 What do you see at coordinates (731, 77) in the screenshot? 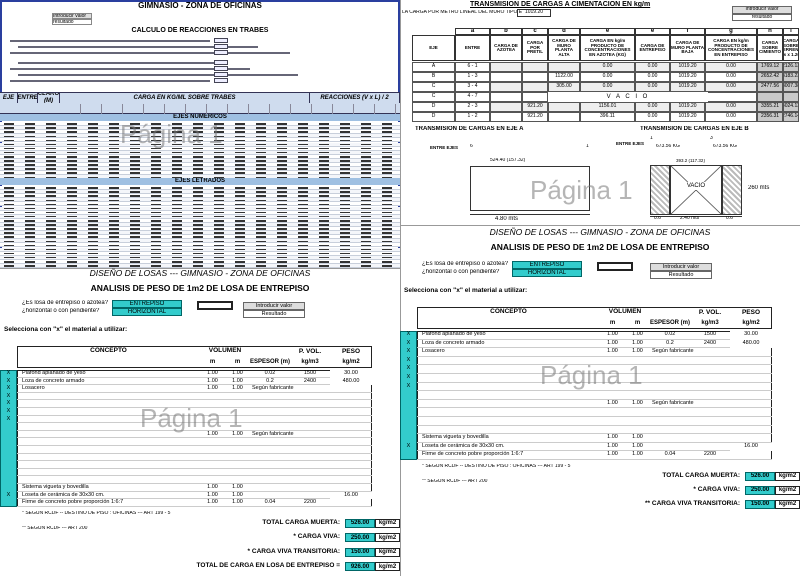
I see `table-cell: 0.00` at bounding box center [731, 77].